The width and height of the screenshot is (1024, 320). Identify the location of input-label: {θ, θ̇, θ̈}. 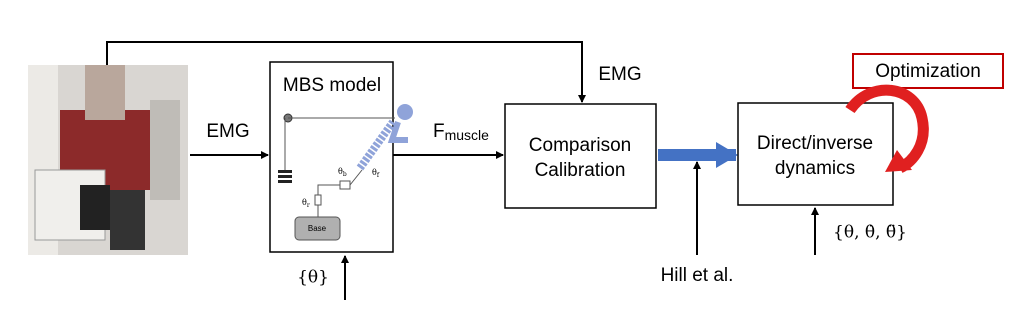
(870, 233).